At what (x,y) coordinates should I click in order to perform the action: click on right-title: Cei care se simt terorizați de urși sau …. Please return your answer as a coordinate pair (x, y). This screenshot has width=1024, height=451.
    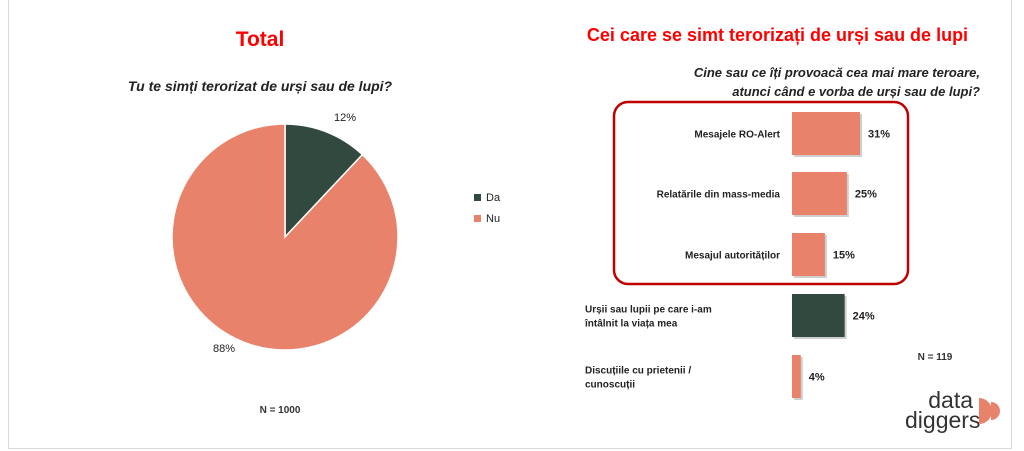
    Looking at the image, I should click on (777, 35).